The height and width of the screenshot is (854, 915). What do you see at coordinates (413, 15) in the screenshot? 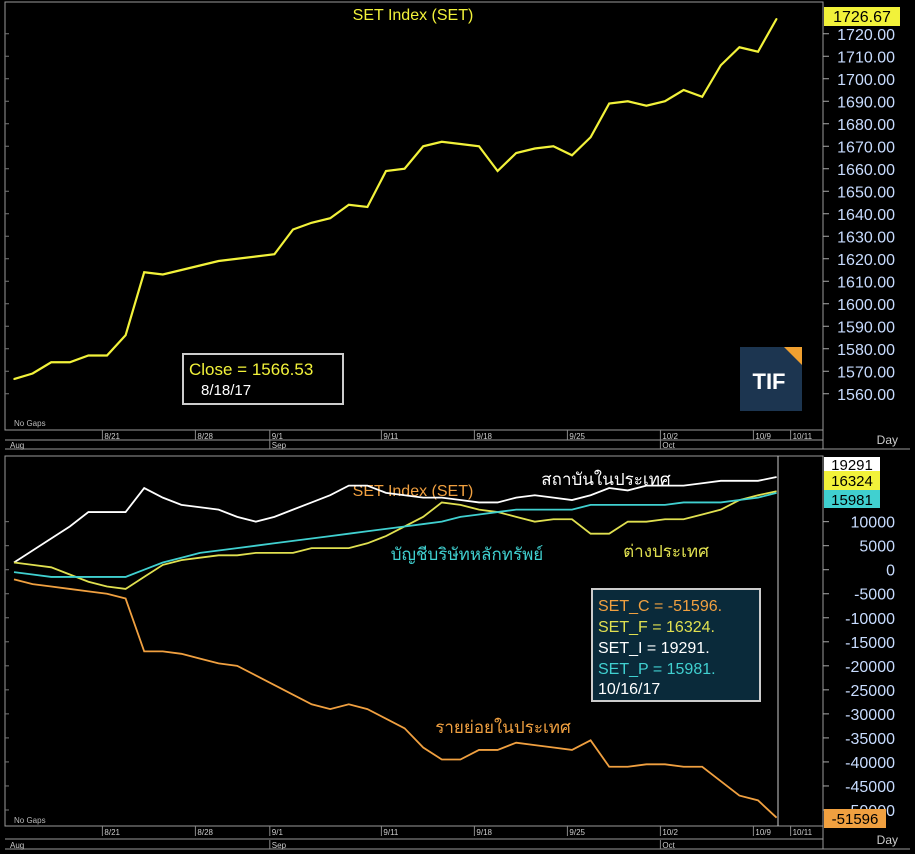
I see `chart-title: SET Index (SET)` at bounding box center [413, 15].